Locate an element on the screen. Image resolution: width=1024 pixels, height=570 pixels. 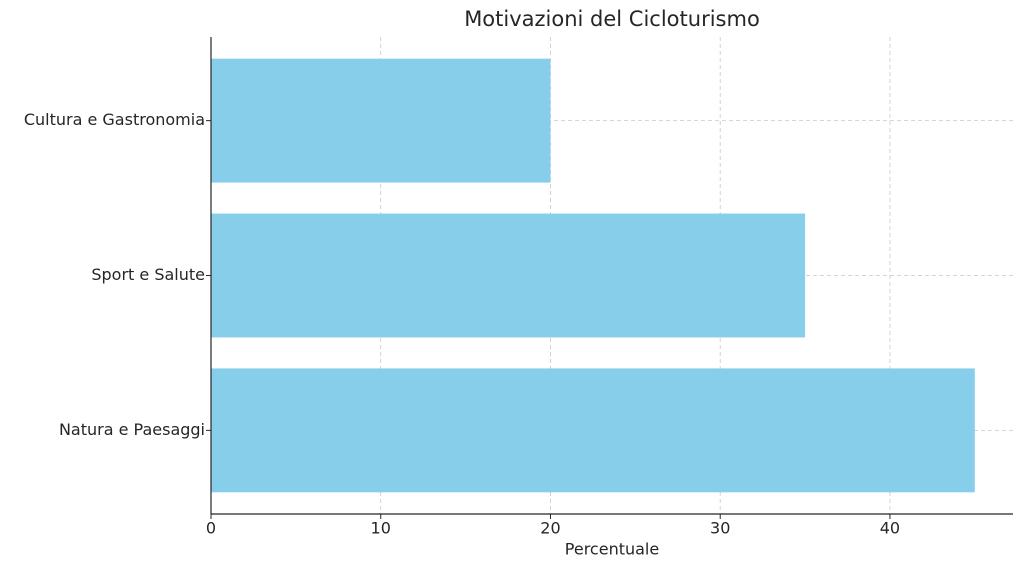
x-tick-label: 20 is located at coordinates (550, 528).